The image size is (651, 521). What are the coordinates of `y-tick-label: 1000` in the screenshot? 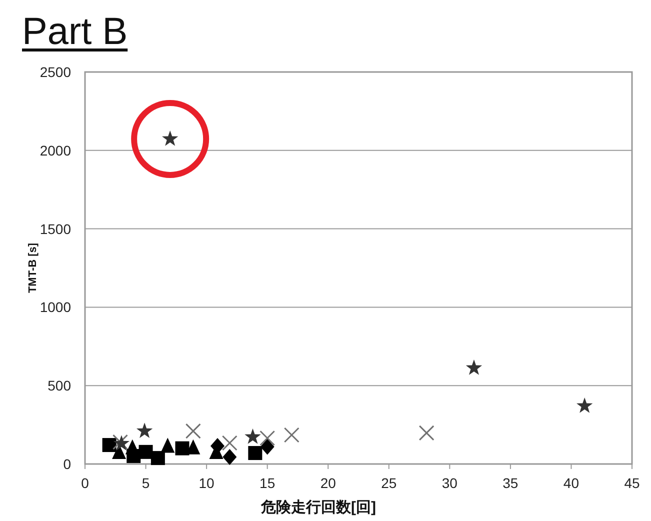 It's located at (56, 307).